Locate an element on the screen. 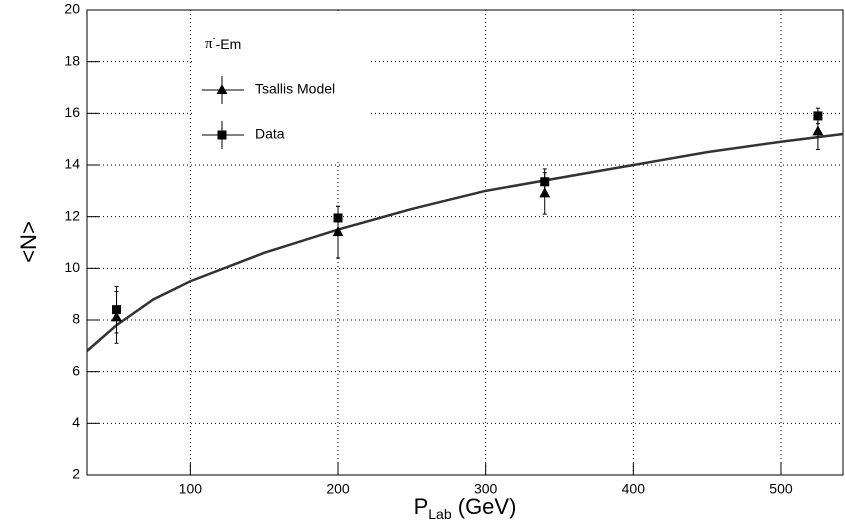 The height and width of the screenshot is (532, 845). y-tick-label: 14 is located at coordinates (72, 164).